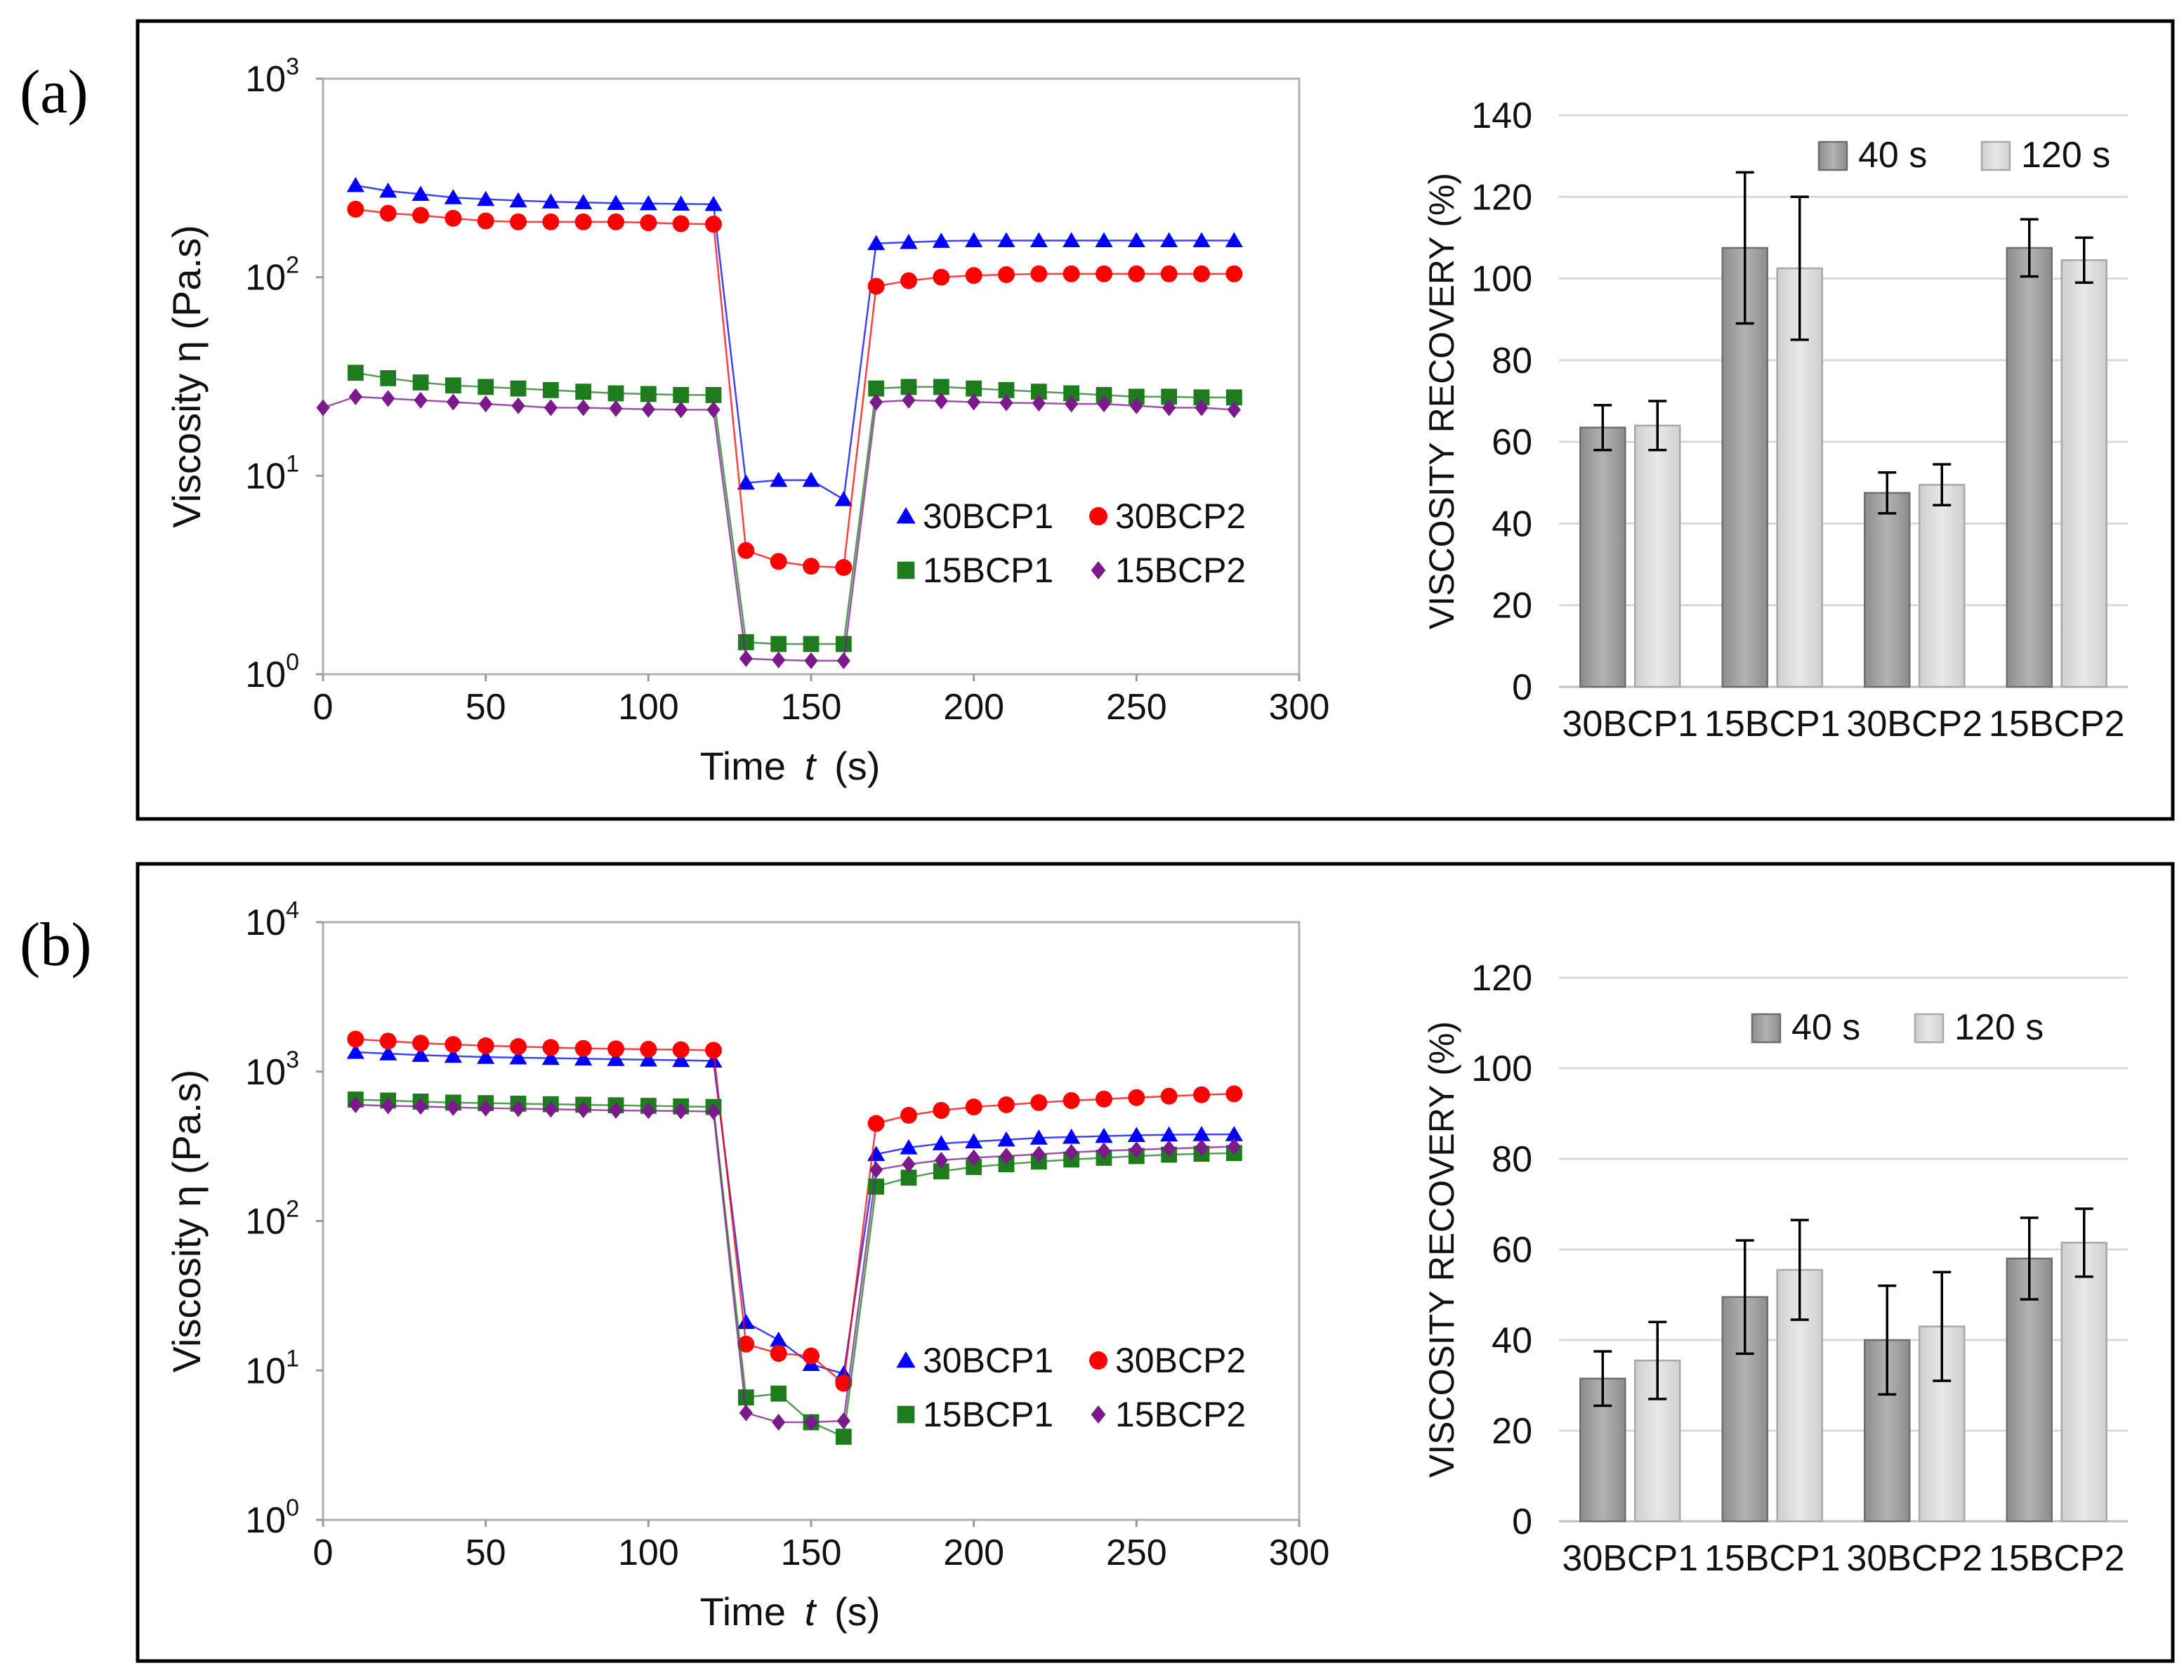 The image size is (2184, 1680). I want to click on category-label: 30BCP1, so click(1630, 1558).